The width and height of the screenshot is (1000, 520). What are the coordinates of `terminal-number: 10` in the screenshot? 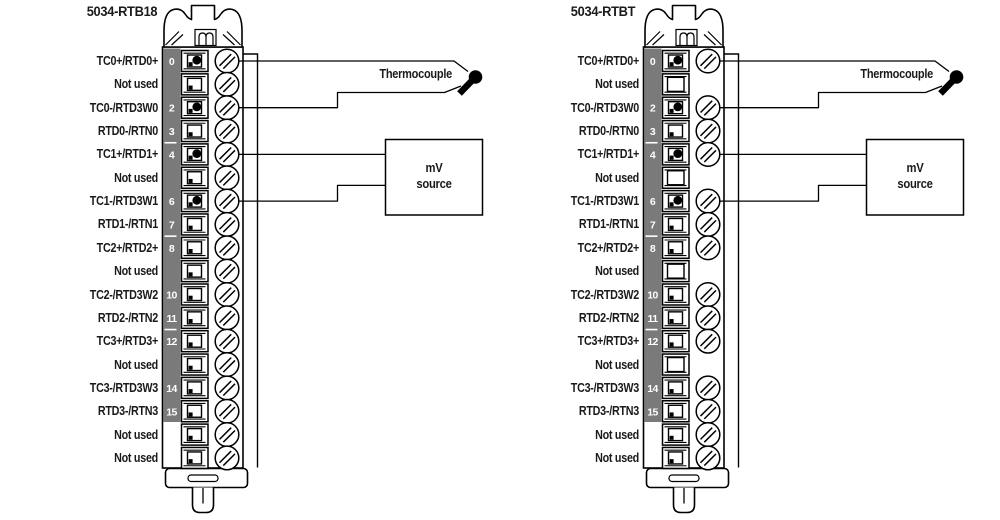 It's located at (171, 296).